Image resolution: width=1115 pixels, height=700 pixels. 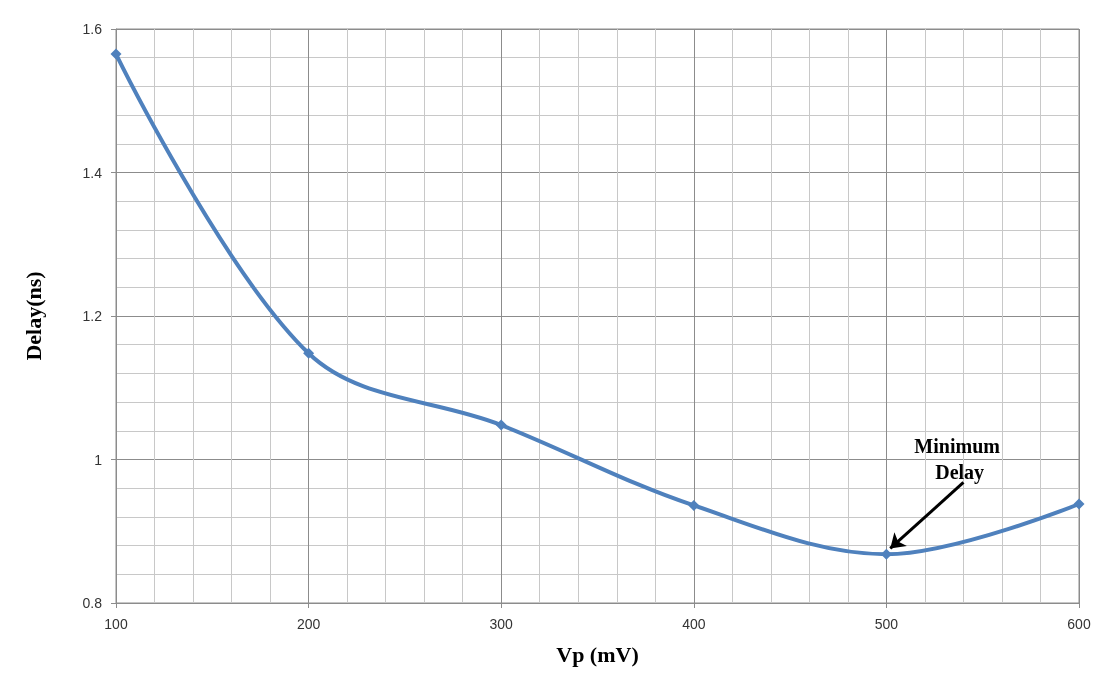 What do you see at coordinates (92, 172) in the screenshot?
I see `y-tick-label: 1.4` at bounding box center [92, 172].